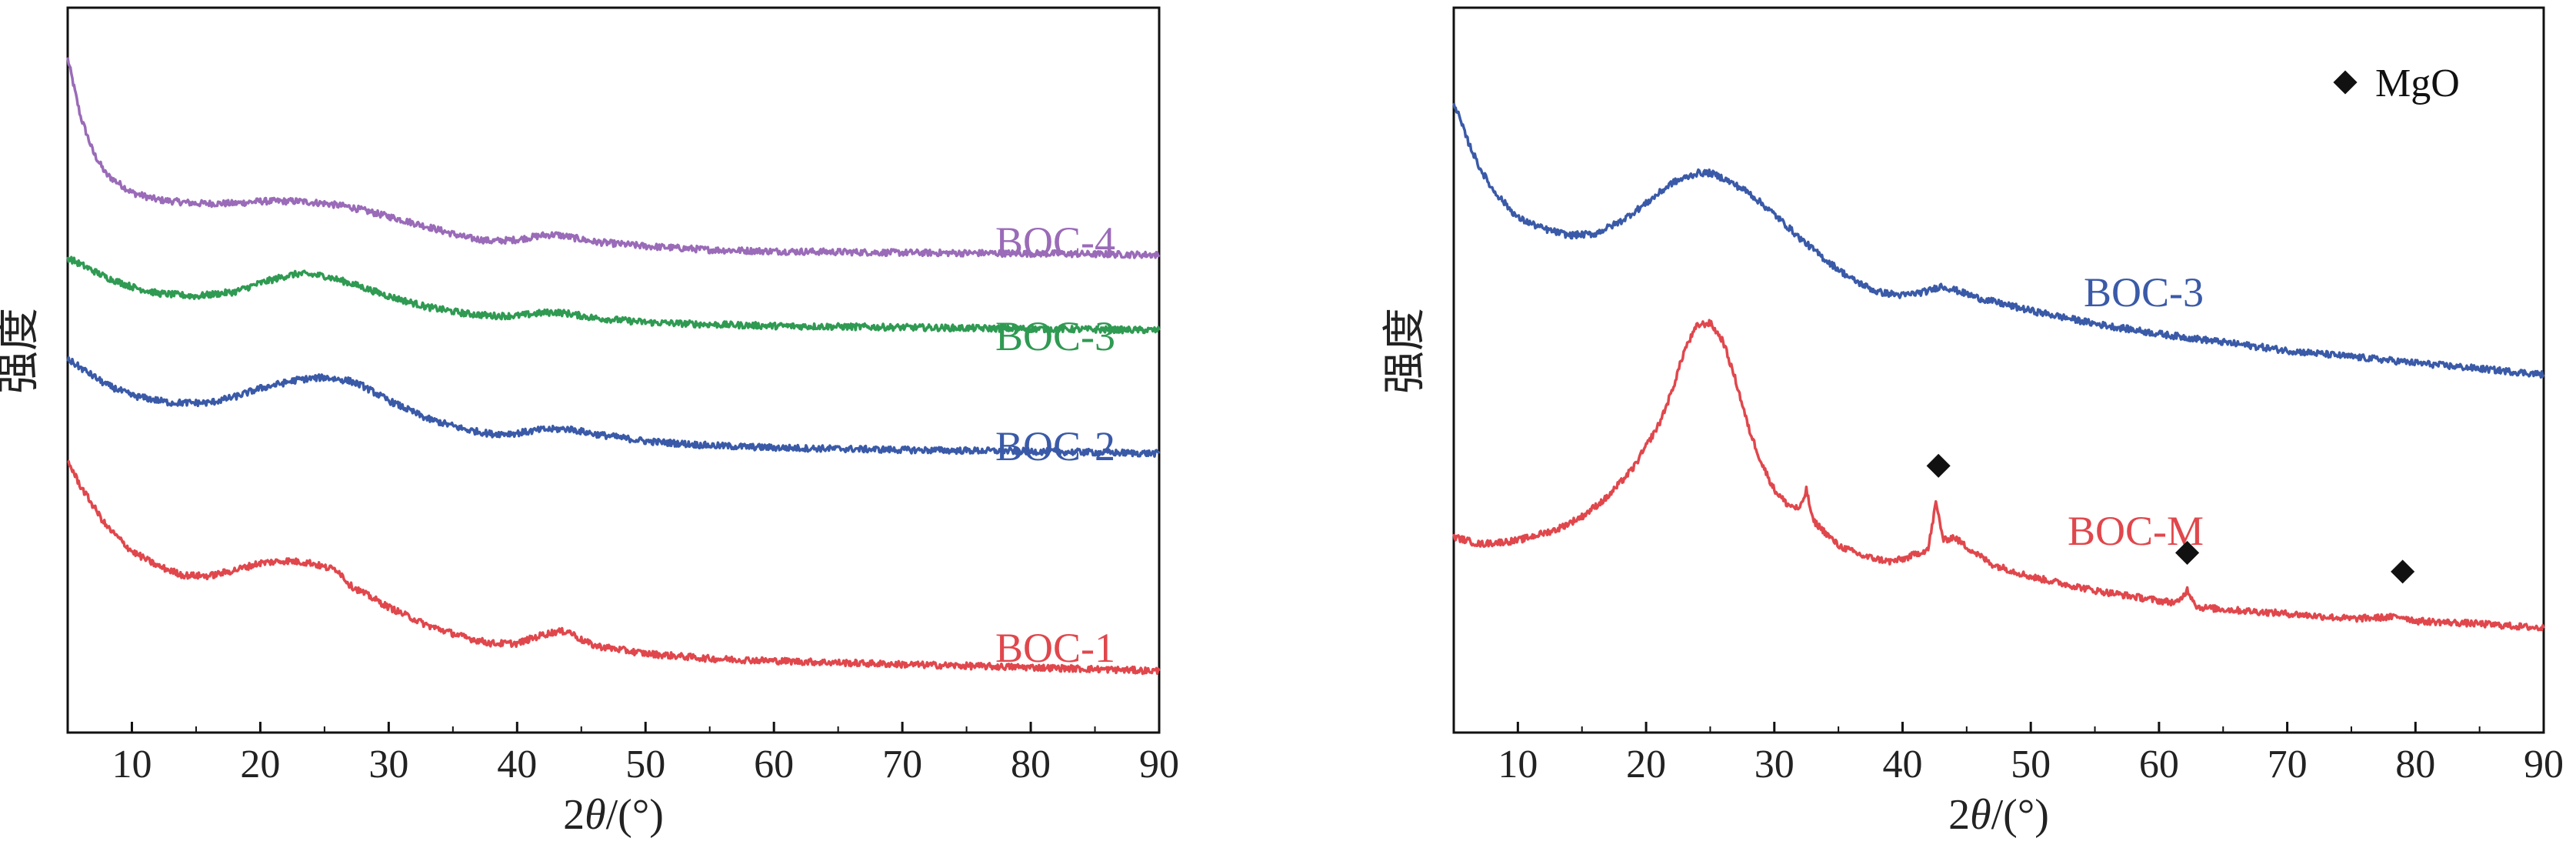 The width and height of the screenshot is (2576, 858). What do you see at coordinates (2136, 531) in the screenshot?
I see `series-label-boc-m: BOC-M` at bounding box center [2136, 531].